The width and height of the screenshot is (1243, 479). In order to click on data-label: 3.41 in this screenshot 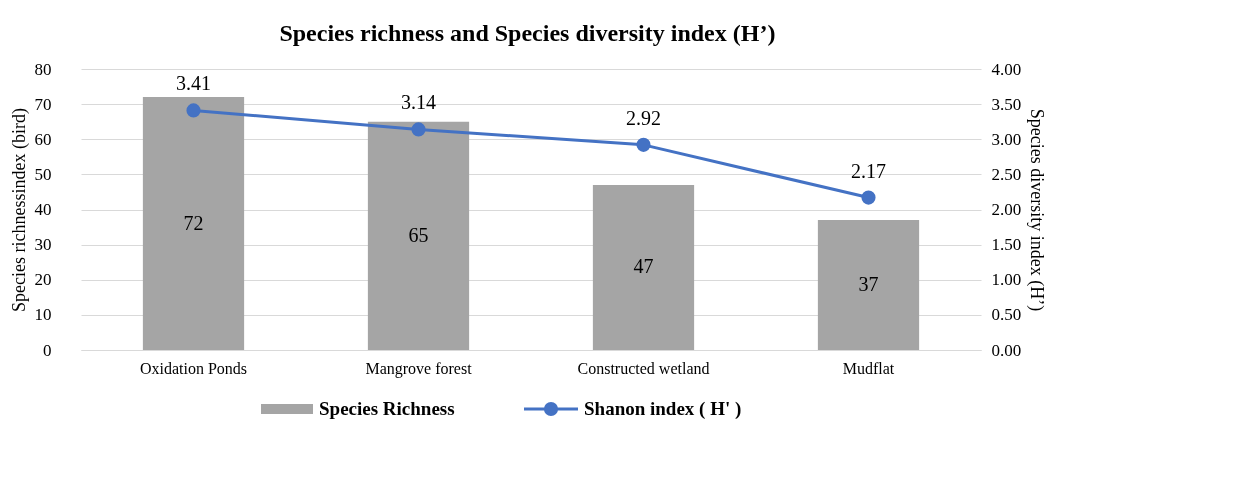, I will do `click(193, 83)`.